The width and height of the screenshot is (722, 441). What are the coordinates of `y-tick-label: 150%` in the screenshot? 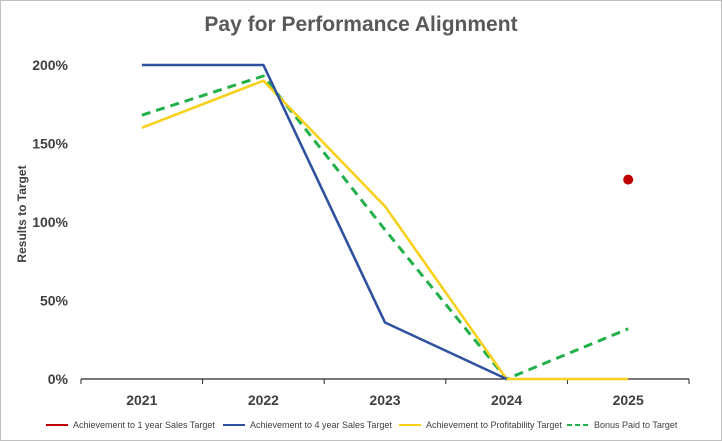 It's located at (50, 144).